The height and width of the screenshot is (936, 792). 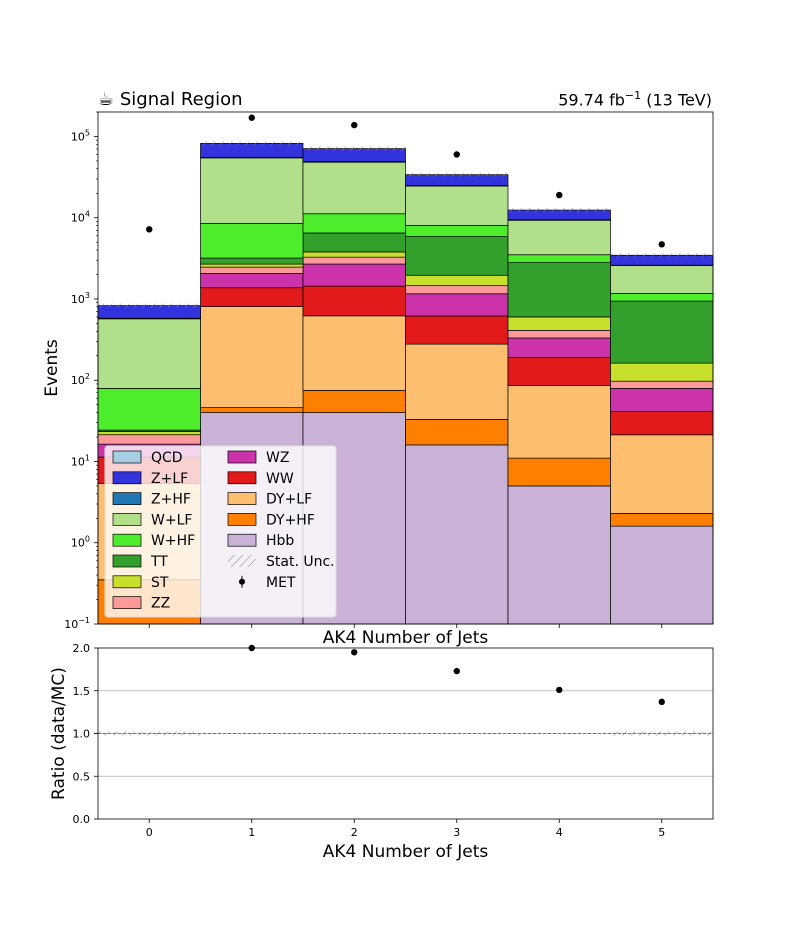 I want to click on legend-swatch-z-lf, so click(x=127, y=478).